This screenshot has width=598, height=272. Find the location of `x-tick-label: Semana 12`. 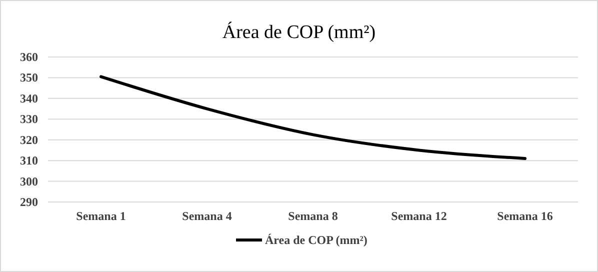

x-tick-label: Semana 12 is located at coordinates (419, 216).